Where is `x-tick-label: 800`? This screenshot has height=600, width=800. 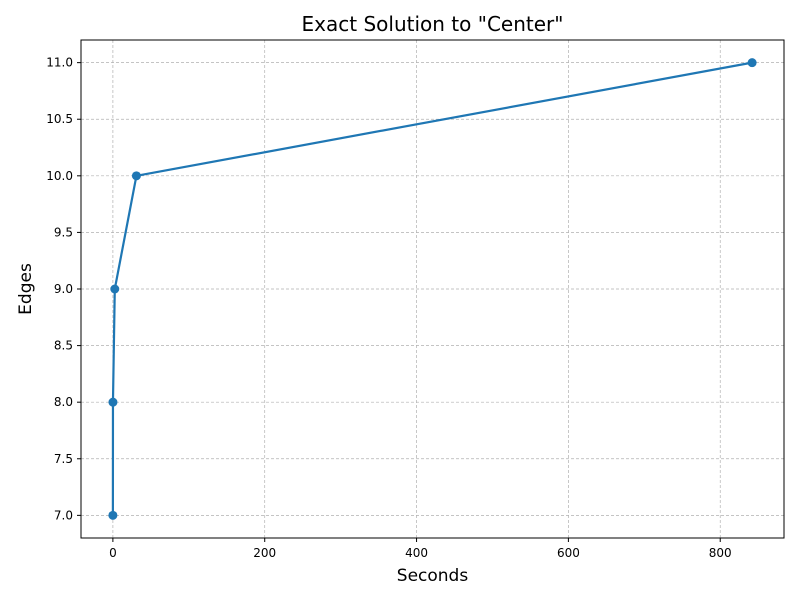 x-tick-label: 800 is located at coordinates (720, 553).